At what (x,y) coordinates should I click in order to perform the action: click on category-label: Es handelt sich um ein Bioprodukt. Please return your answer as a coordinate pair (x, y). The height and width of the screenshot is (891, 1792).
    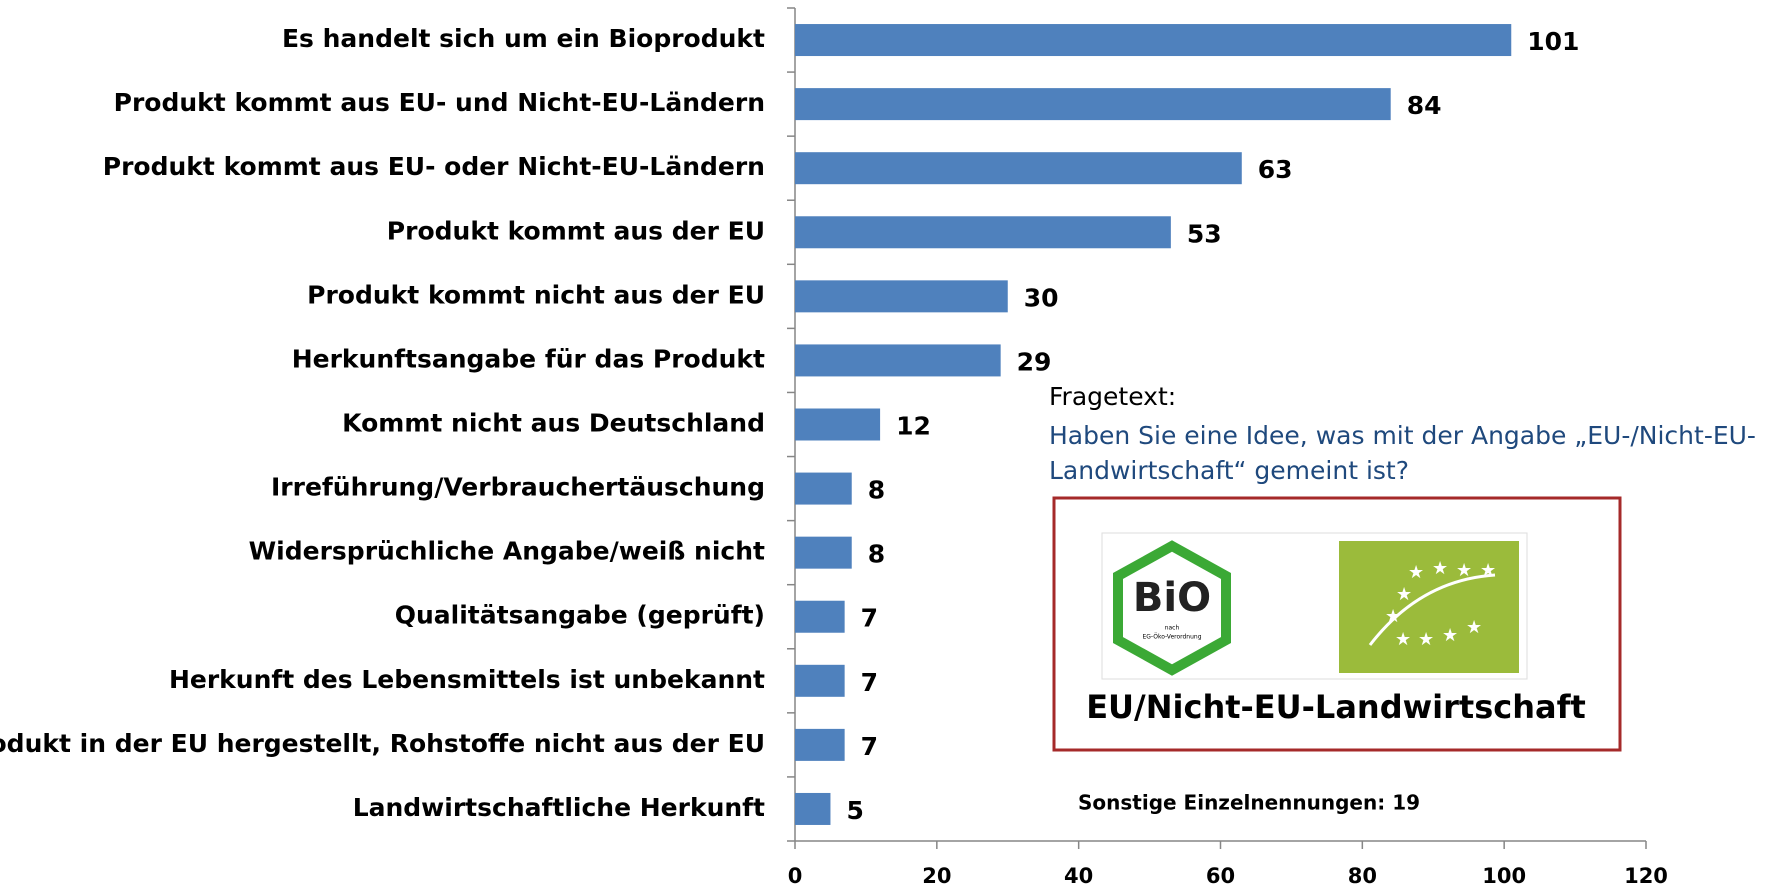
    Looking at the image, I should click on (523, 38).